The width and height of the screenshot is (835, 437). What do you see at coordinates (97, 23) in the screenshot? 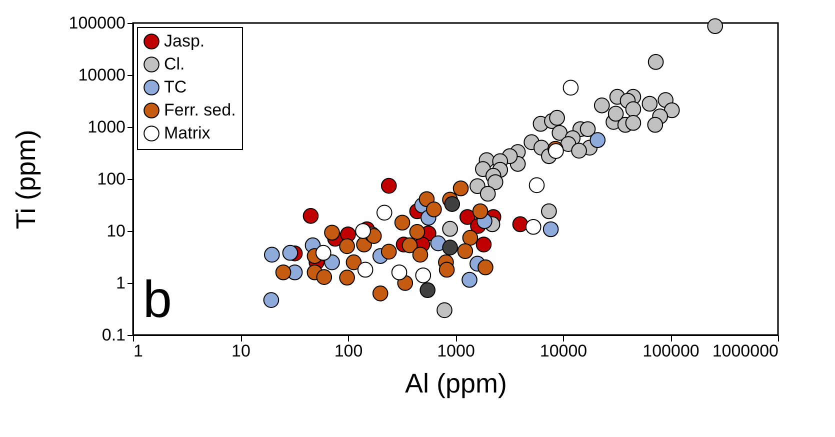
I see `y-tick-label: 100000` at bounding box center [97, 23].